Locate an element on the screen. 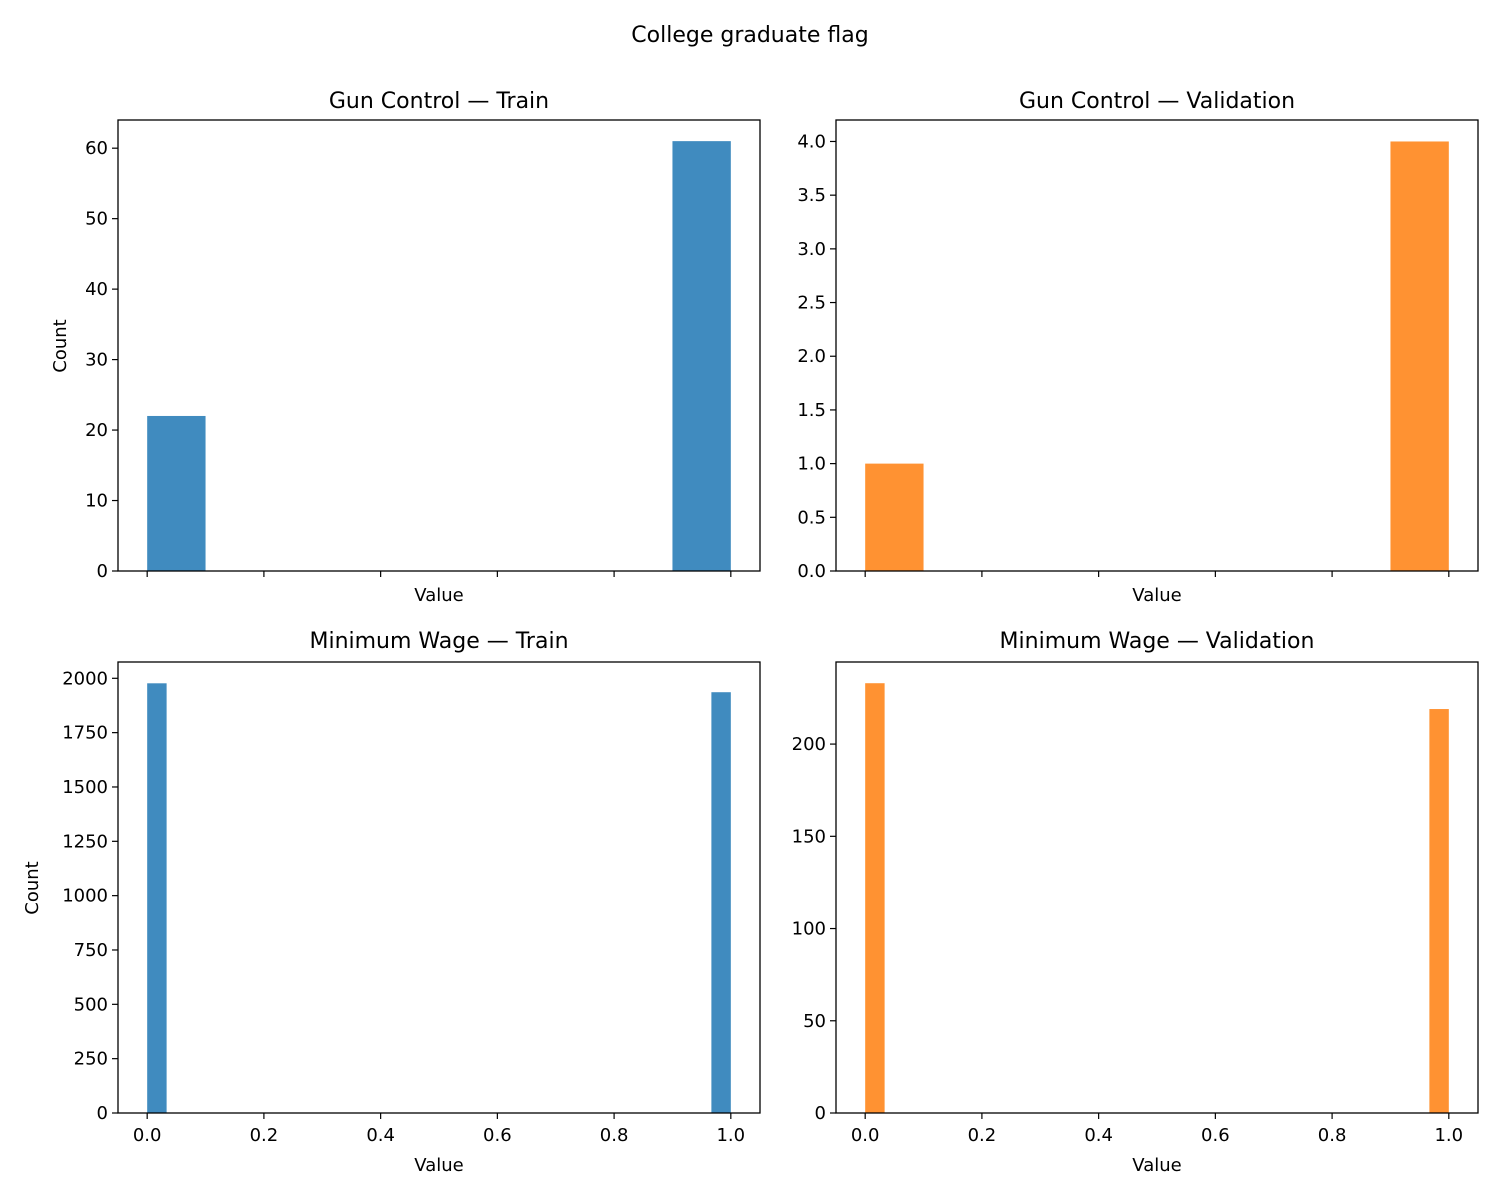 The height and width of the screenshot is (1200, 1500). y-tick-label: 4.0 is located at coordinates (811, 141).